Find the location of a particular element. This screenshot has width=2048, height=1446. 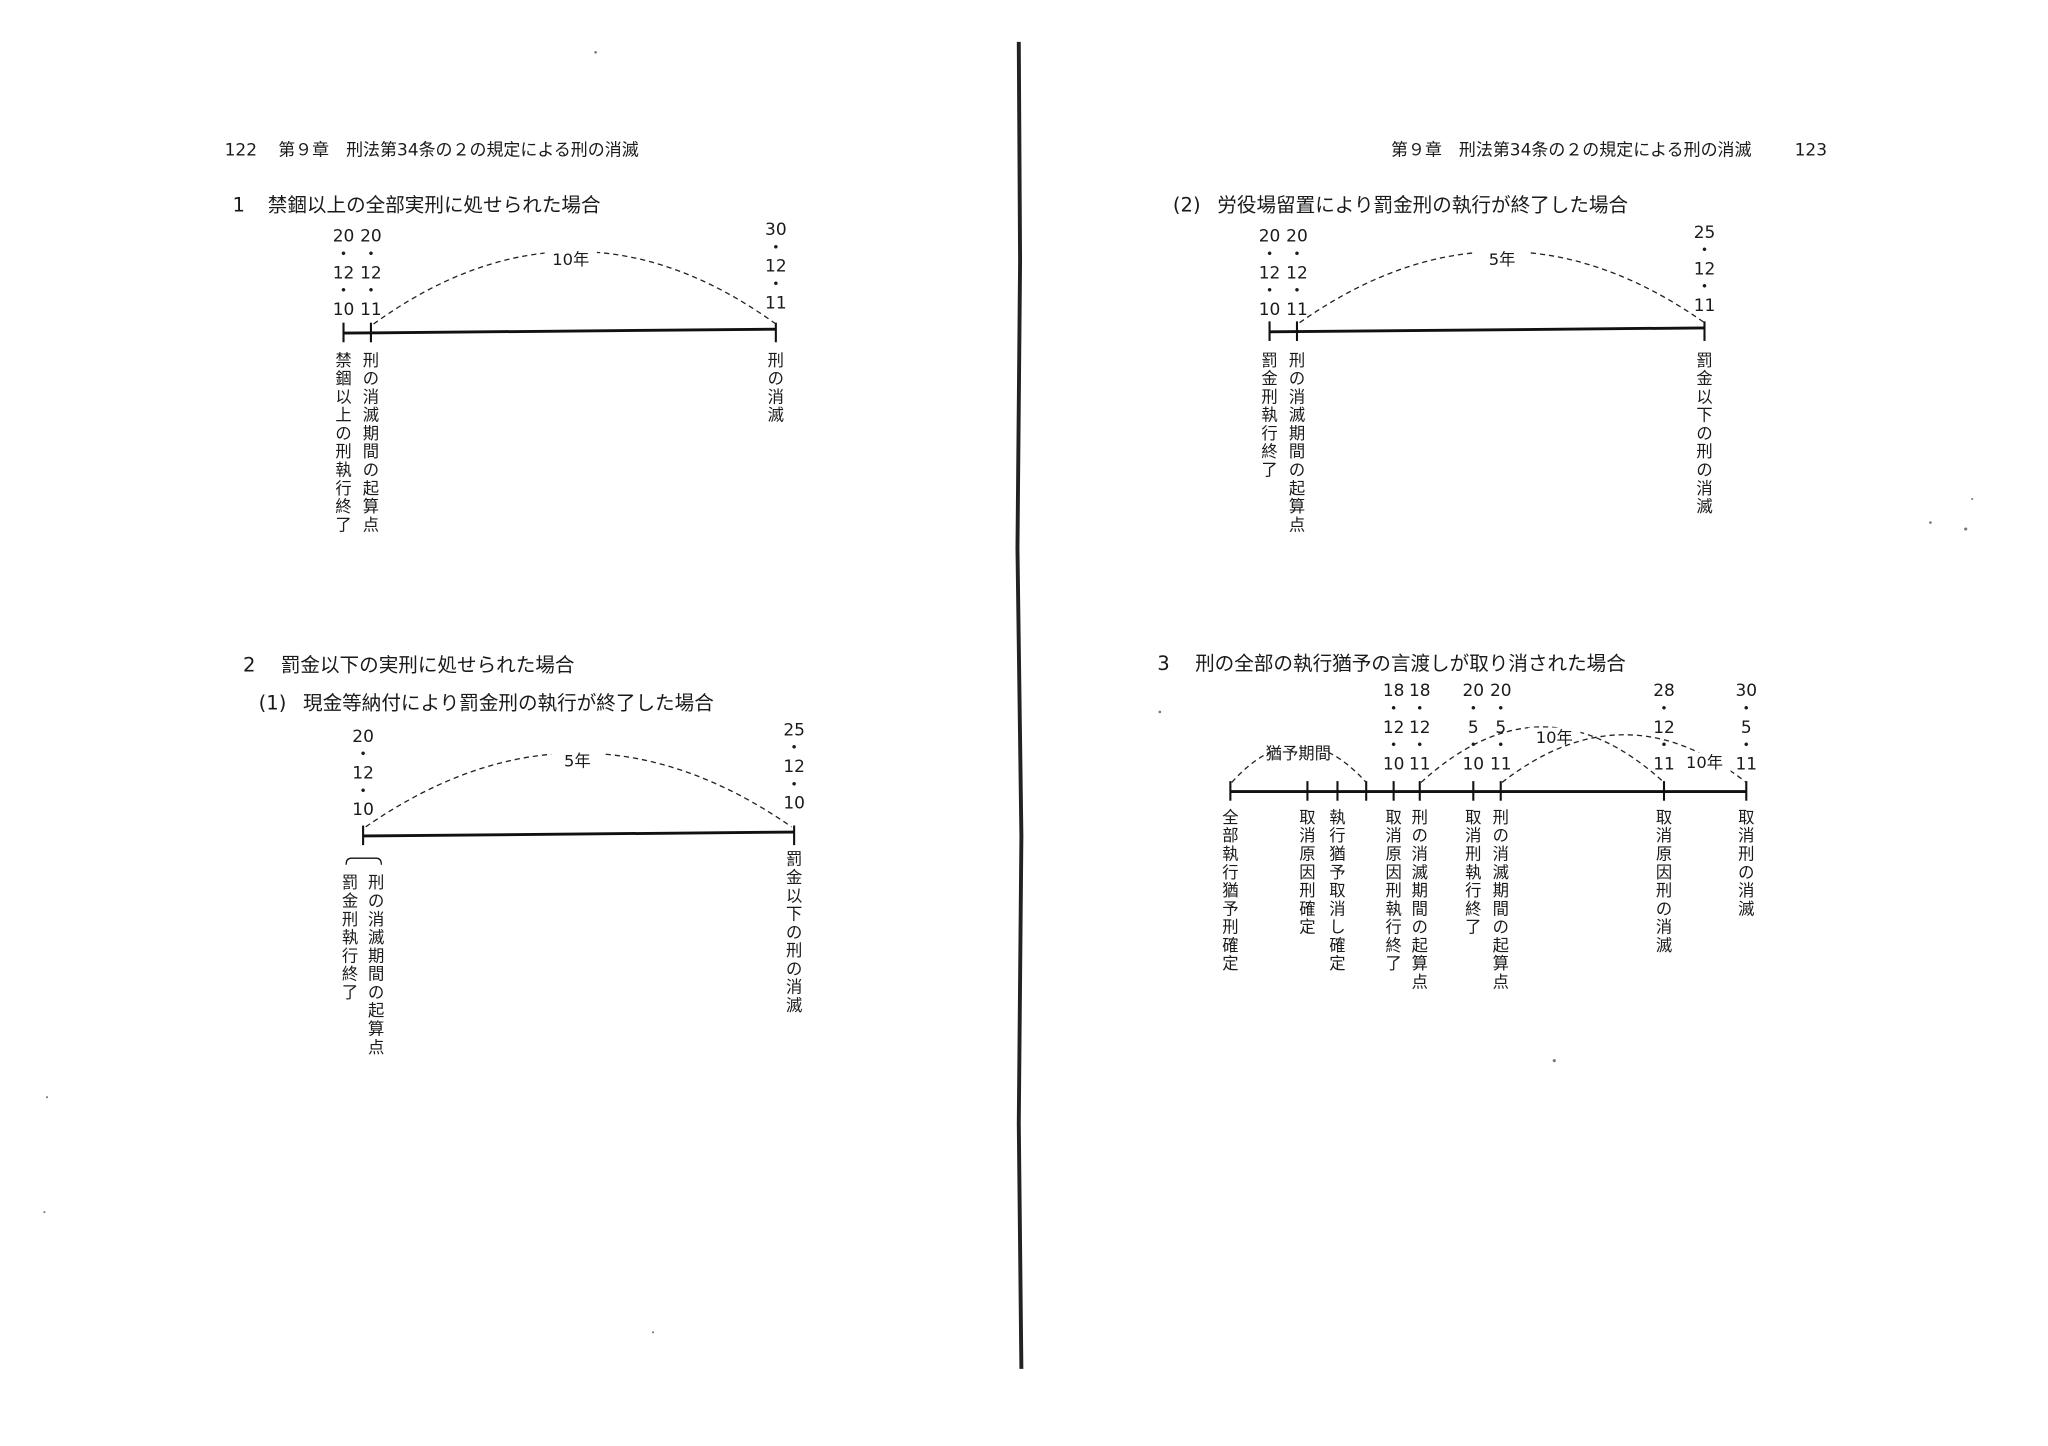

period-arc is located at coordinates (1502, 287).